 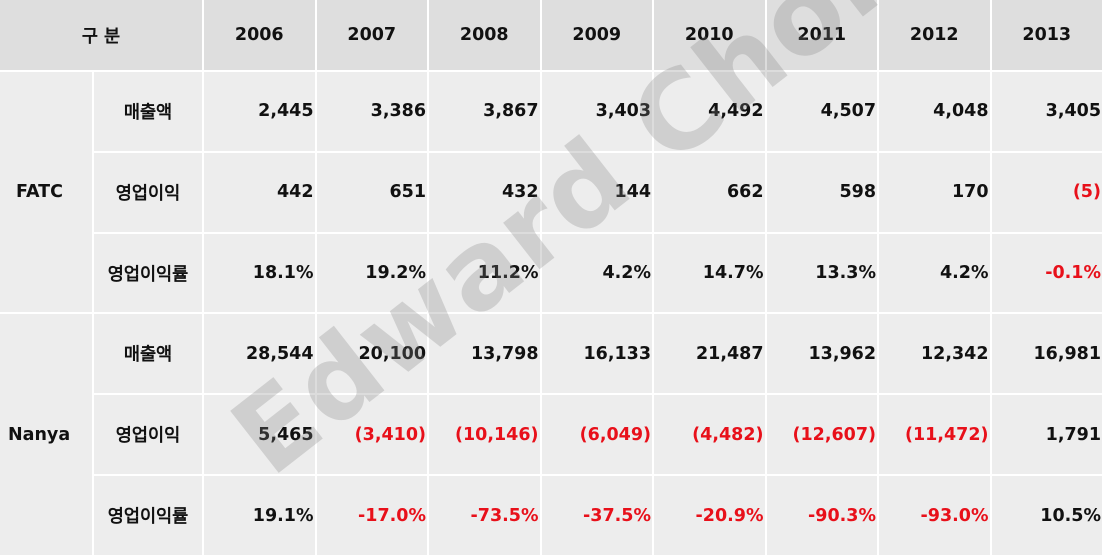 I want to click on value-cell: 10.5%, so click(x=1046, y=515).